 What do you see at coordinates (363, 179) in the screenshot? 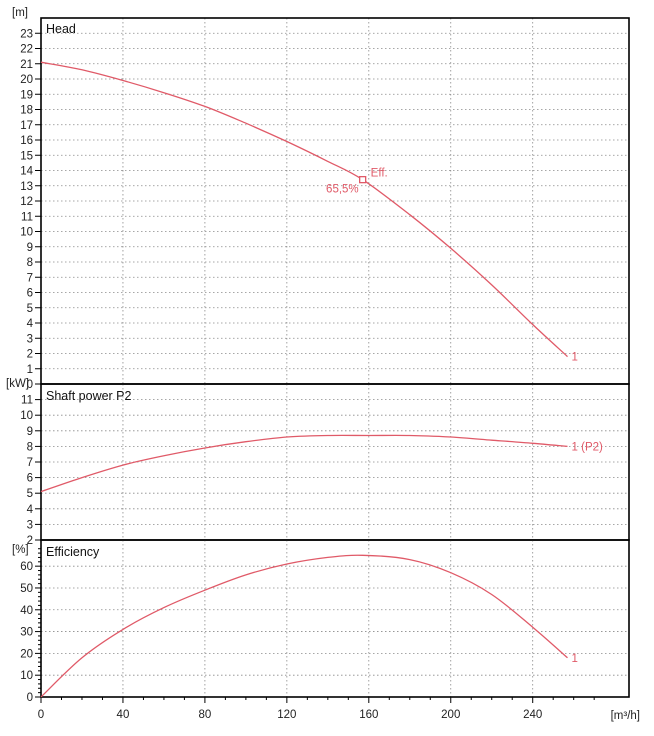
I see `efficiency-point-marker` at bounding box center [363, 179].